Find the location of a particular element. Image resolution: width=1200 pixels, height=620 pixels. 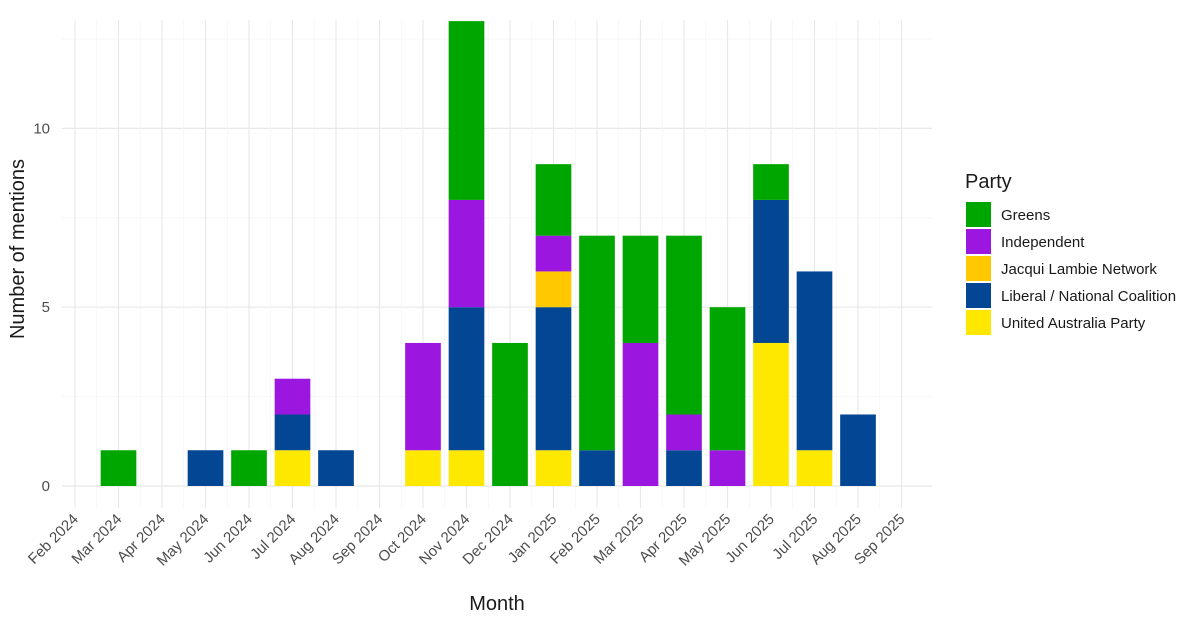

bar-greens-nov-2024 is located at coordinates (466, 110).